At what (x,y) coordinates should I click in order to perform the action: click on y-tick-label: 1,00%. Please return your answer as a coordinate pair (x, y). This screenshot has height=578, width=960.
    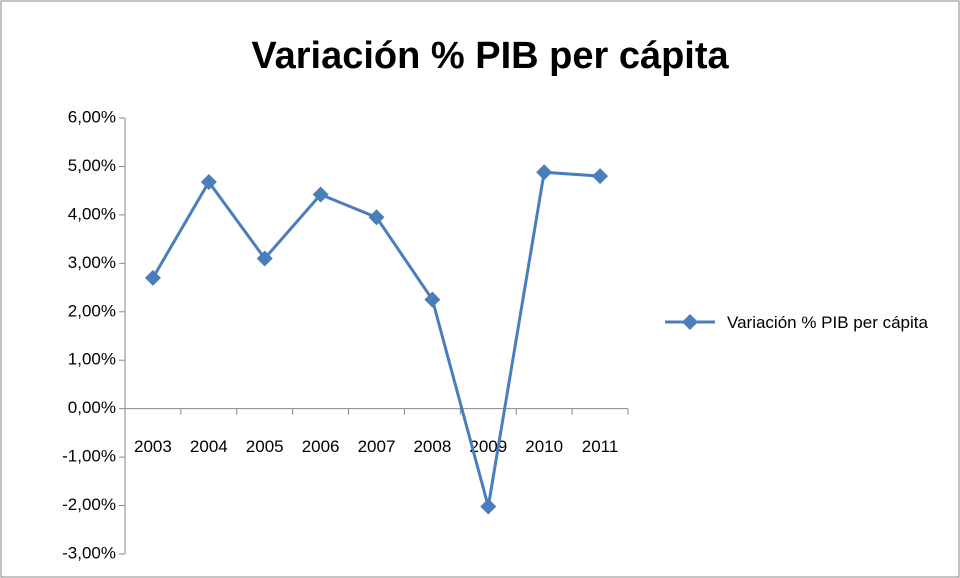
    Looking at the image, I should click on (92, 359).